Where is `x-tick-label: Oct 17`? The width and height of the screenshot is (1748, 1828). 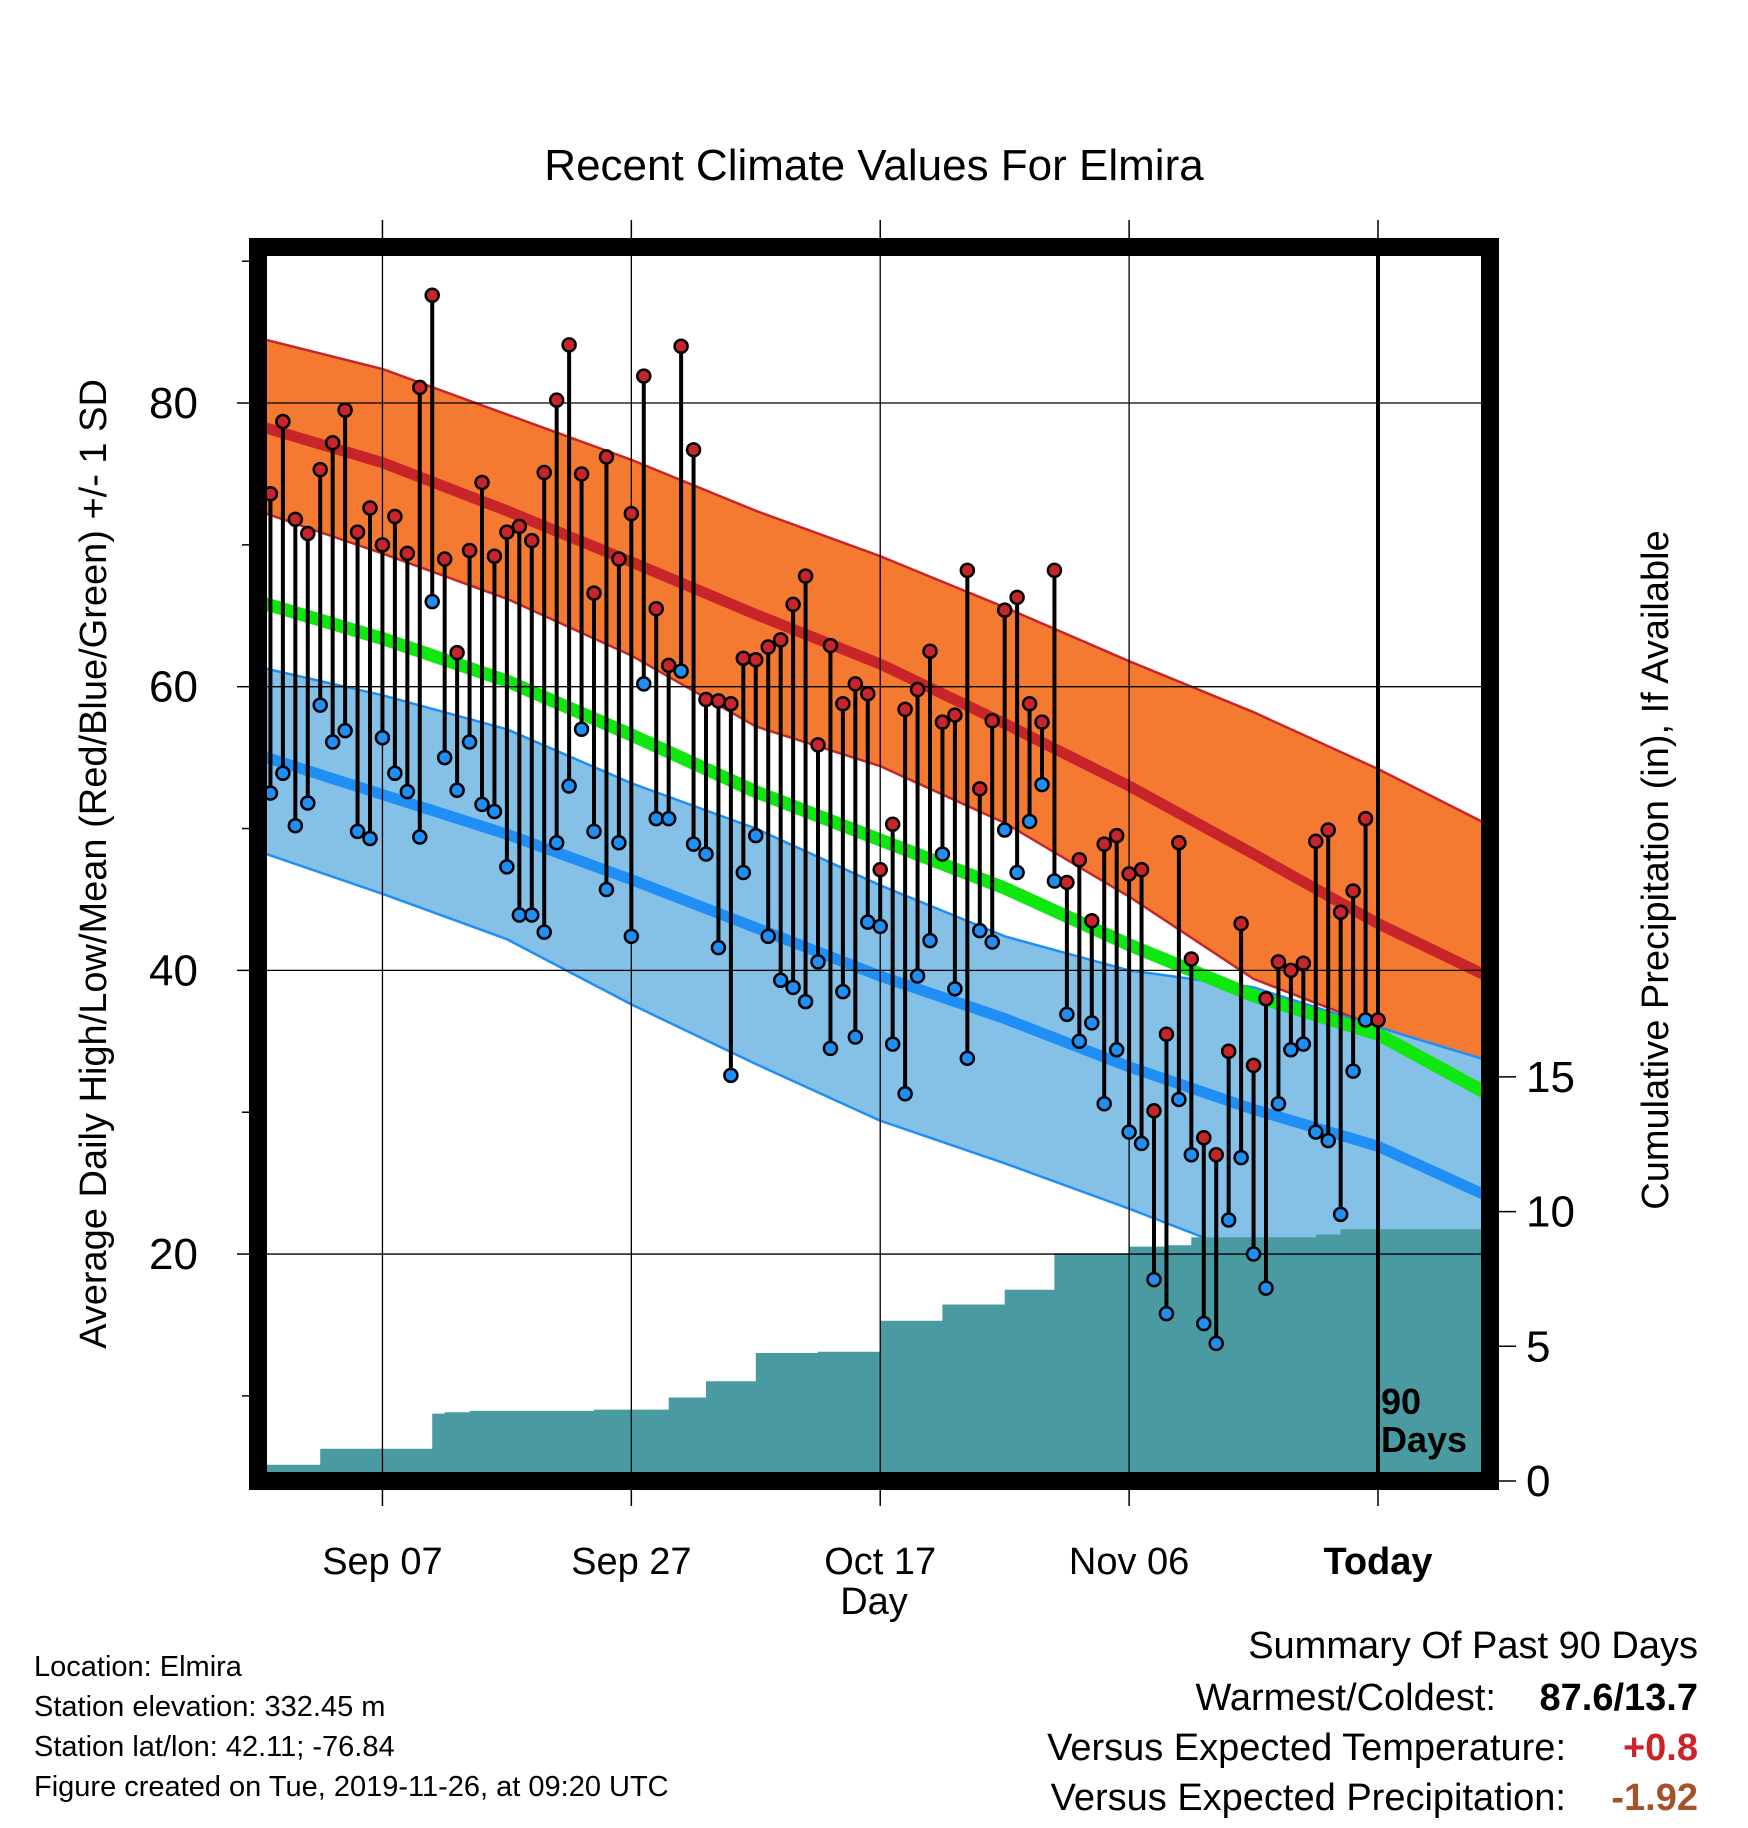 x-tick-label: Oct 17 is located at coordinates (880, 1562).